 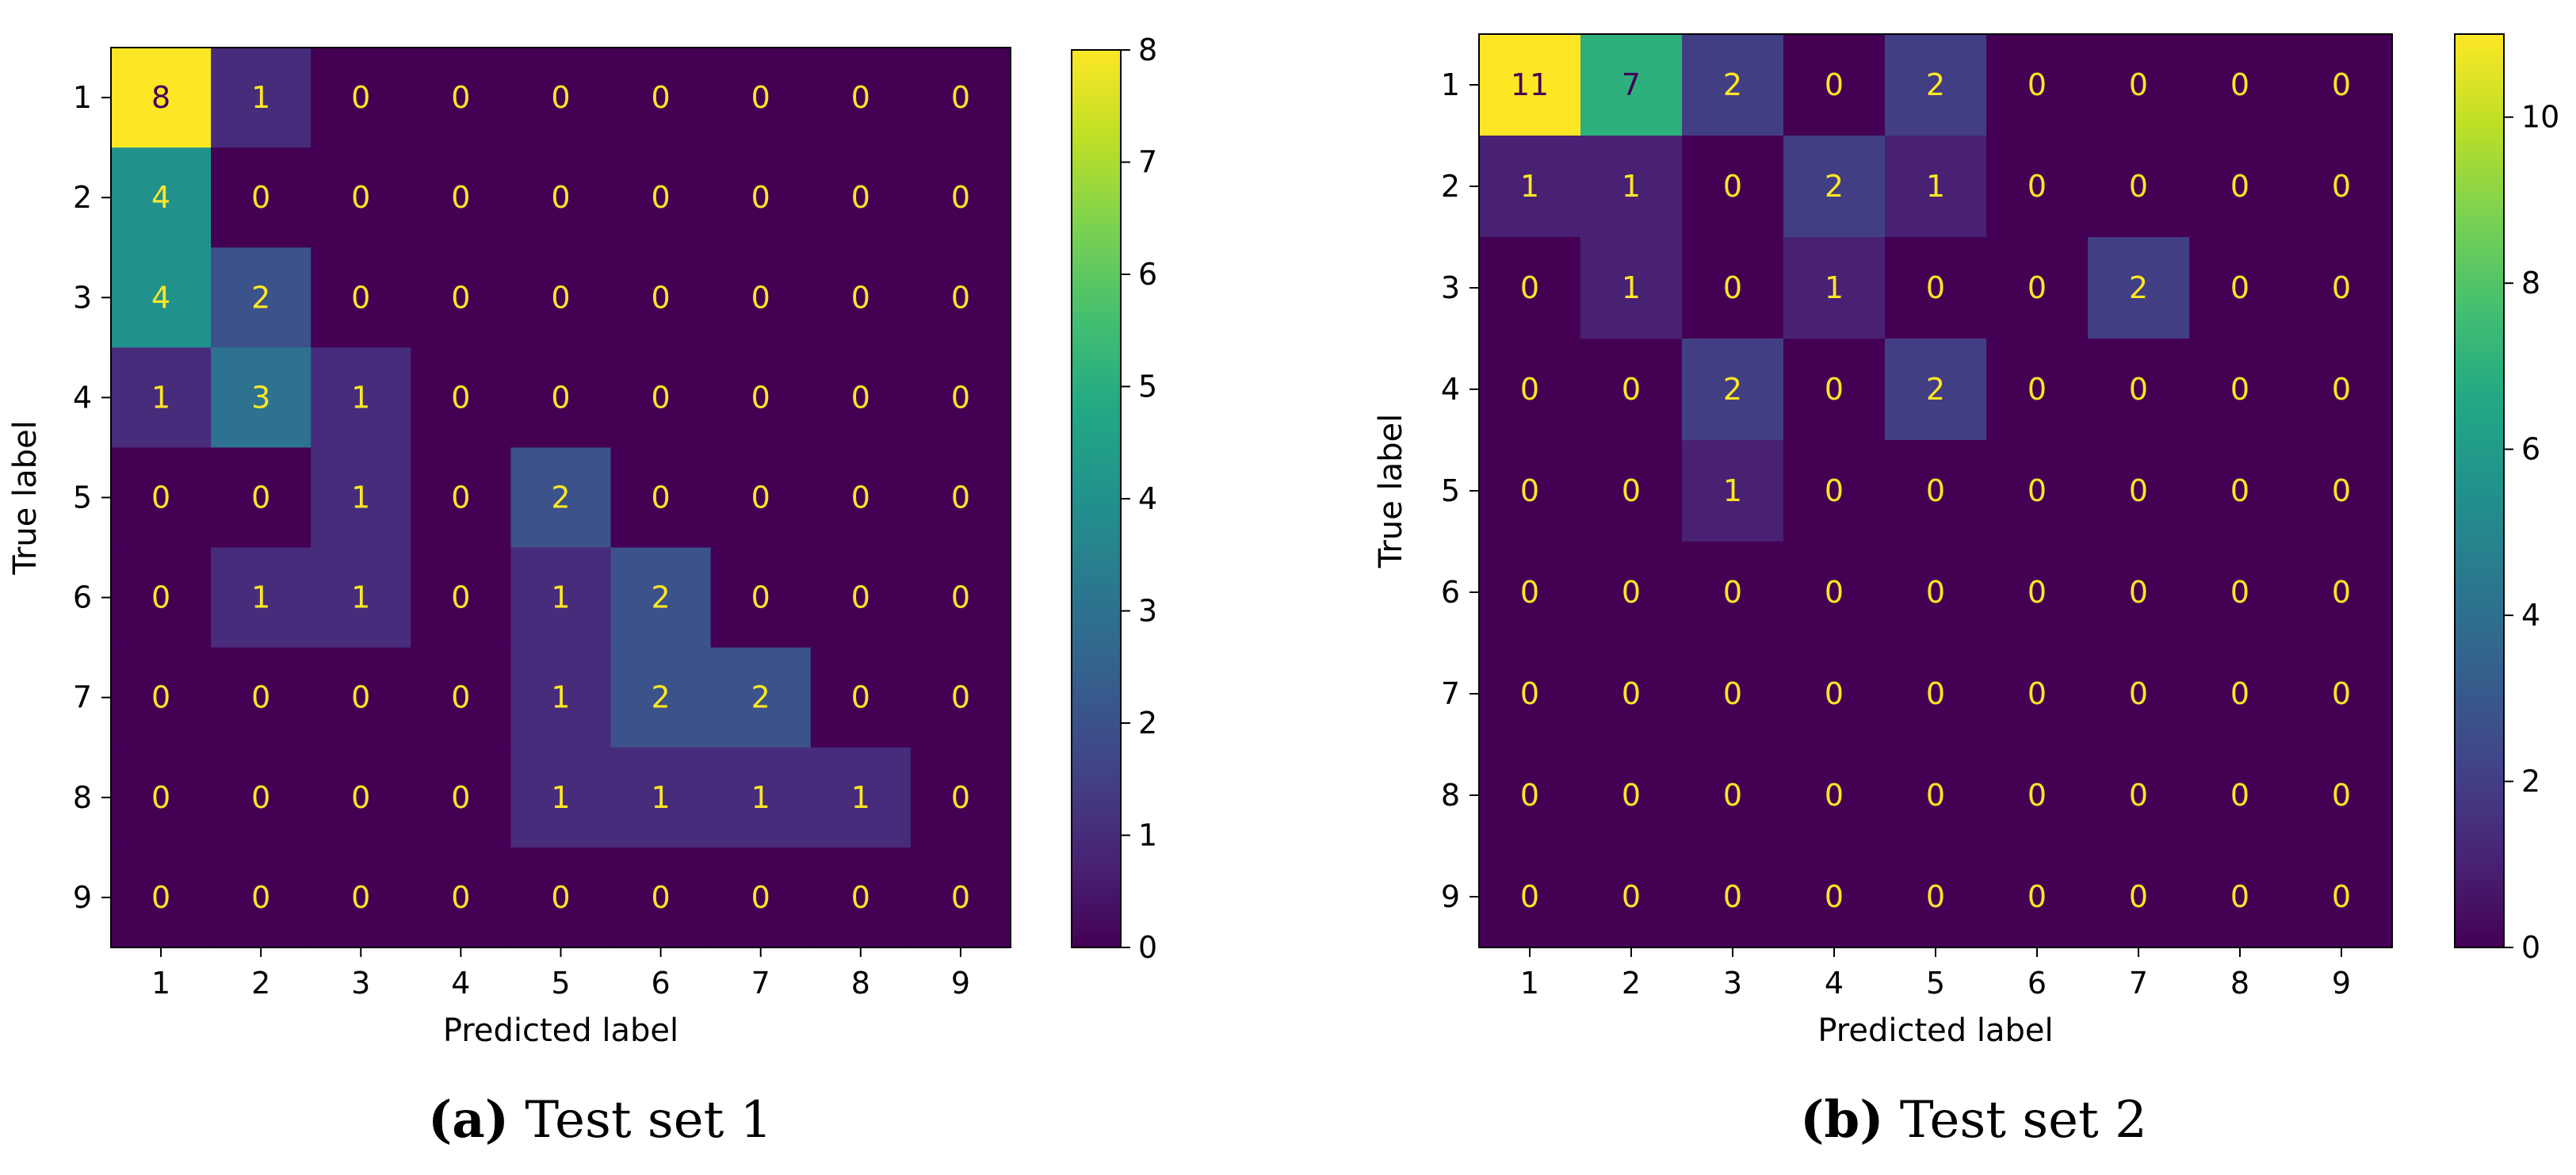 What do you see at coordinates (82, 497) in the screenshot?
I see `y-tick-label: 5` at bounding box center [82, 497].